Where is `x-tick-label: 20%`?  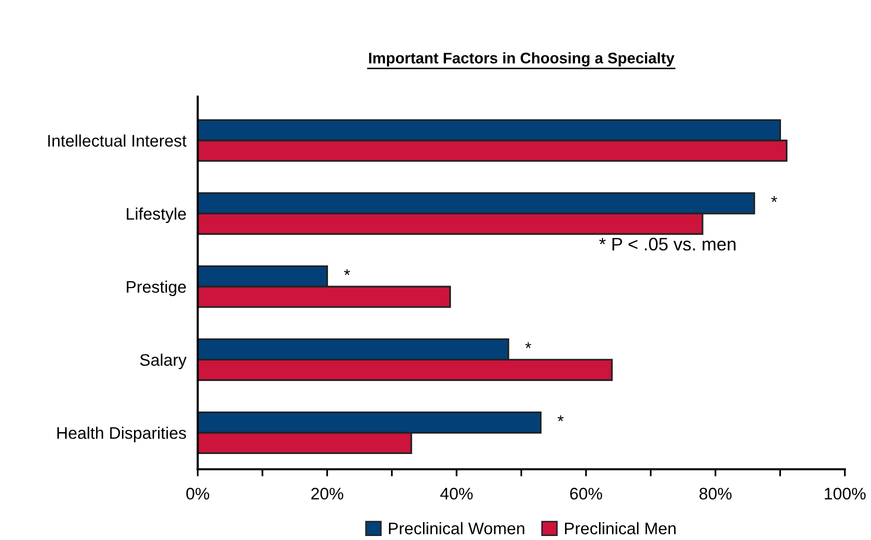 x-tick-label: 20% is located at coordinates (327, 494).